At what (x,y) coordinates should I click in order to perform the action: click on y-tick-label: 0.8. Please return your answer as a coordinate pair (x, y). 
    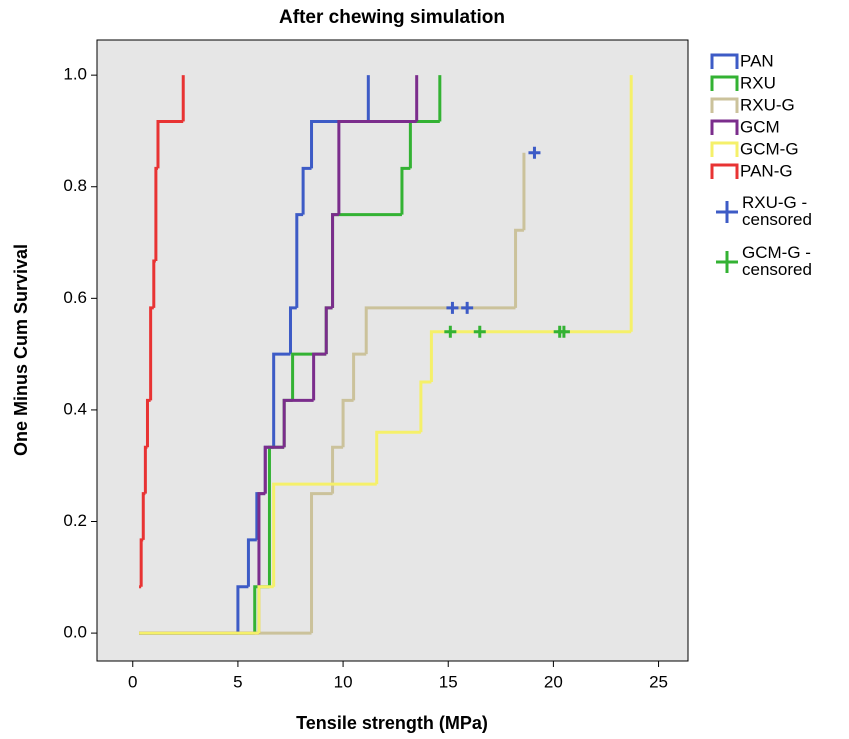
    Looking at the image, I should click on (75, 185).